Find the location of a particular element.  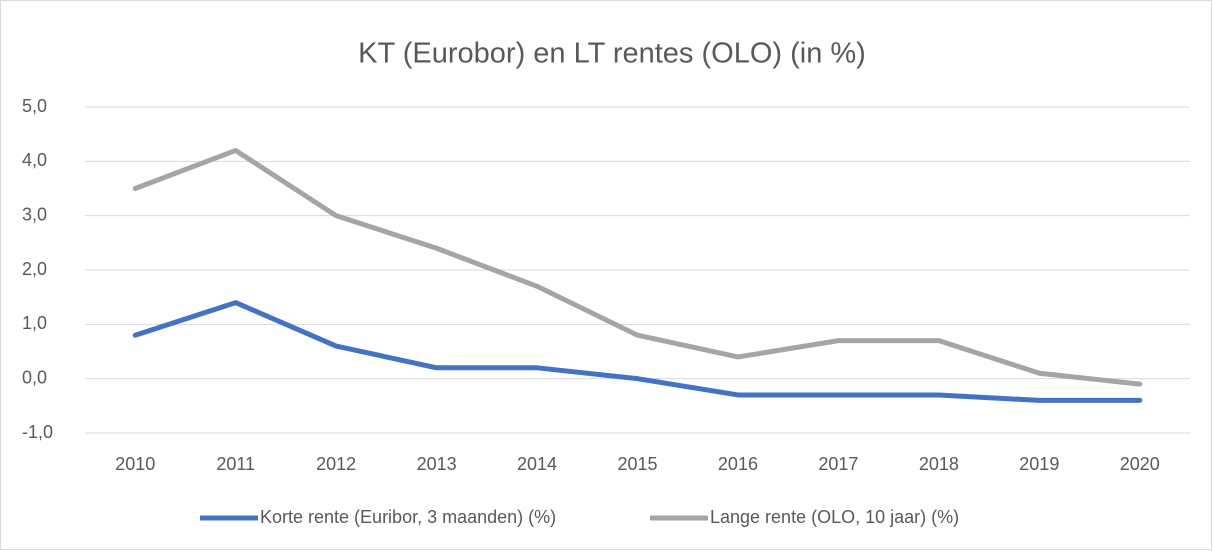

x-tick-label: 2010 is located at coordinates (135, 464).